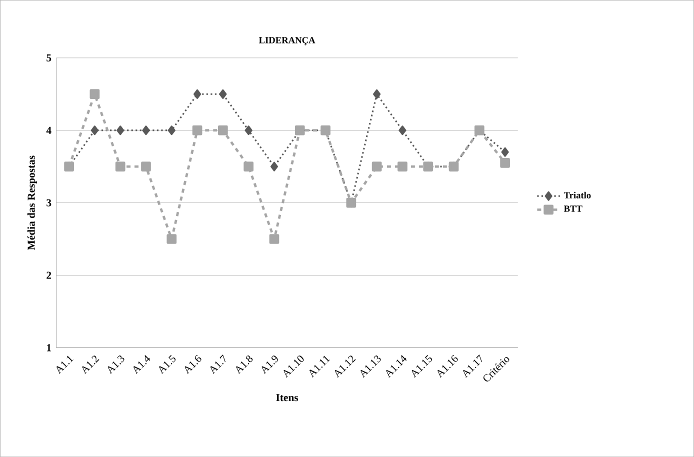 This screenshot has height=457, width=694. I want to click on y-tick-label: 4, so click(49, 130).